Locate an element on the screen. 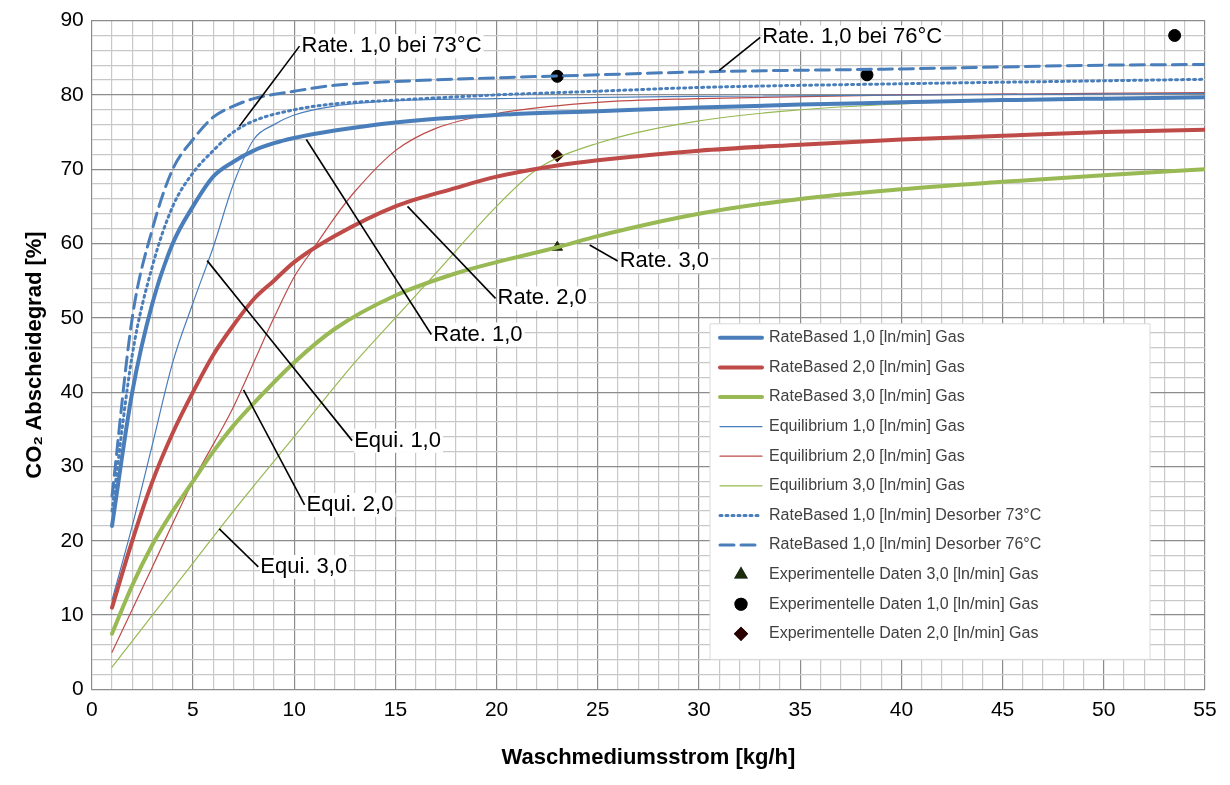  legend-label: Experimentelle Daten 1,0 [ln/min] Gas is located at coordinates (904, 603).